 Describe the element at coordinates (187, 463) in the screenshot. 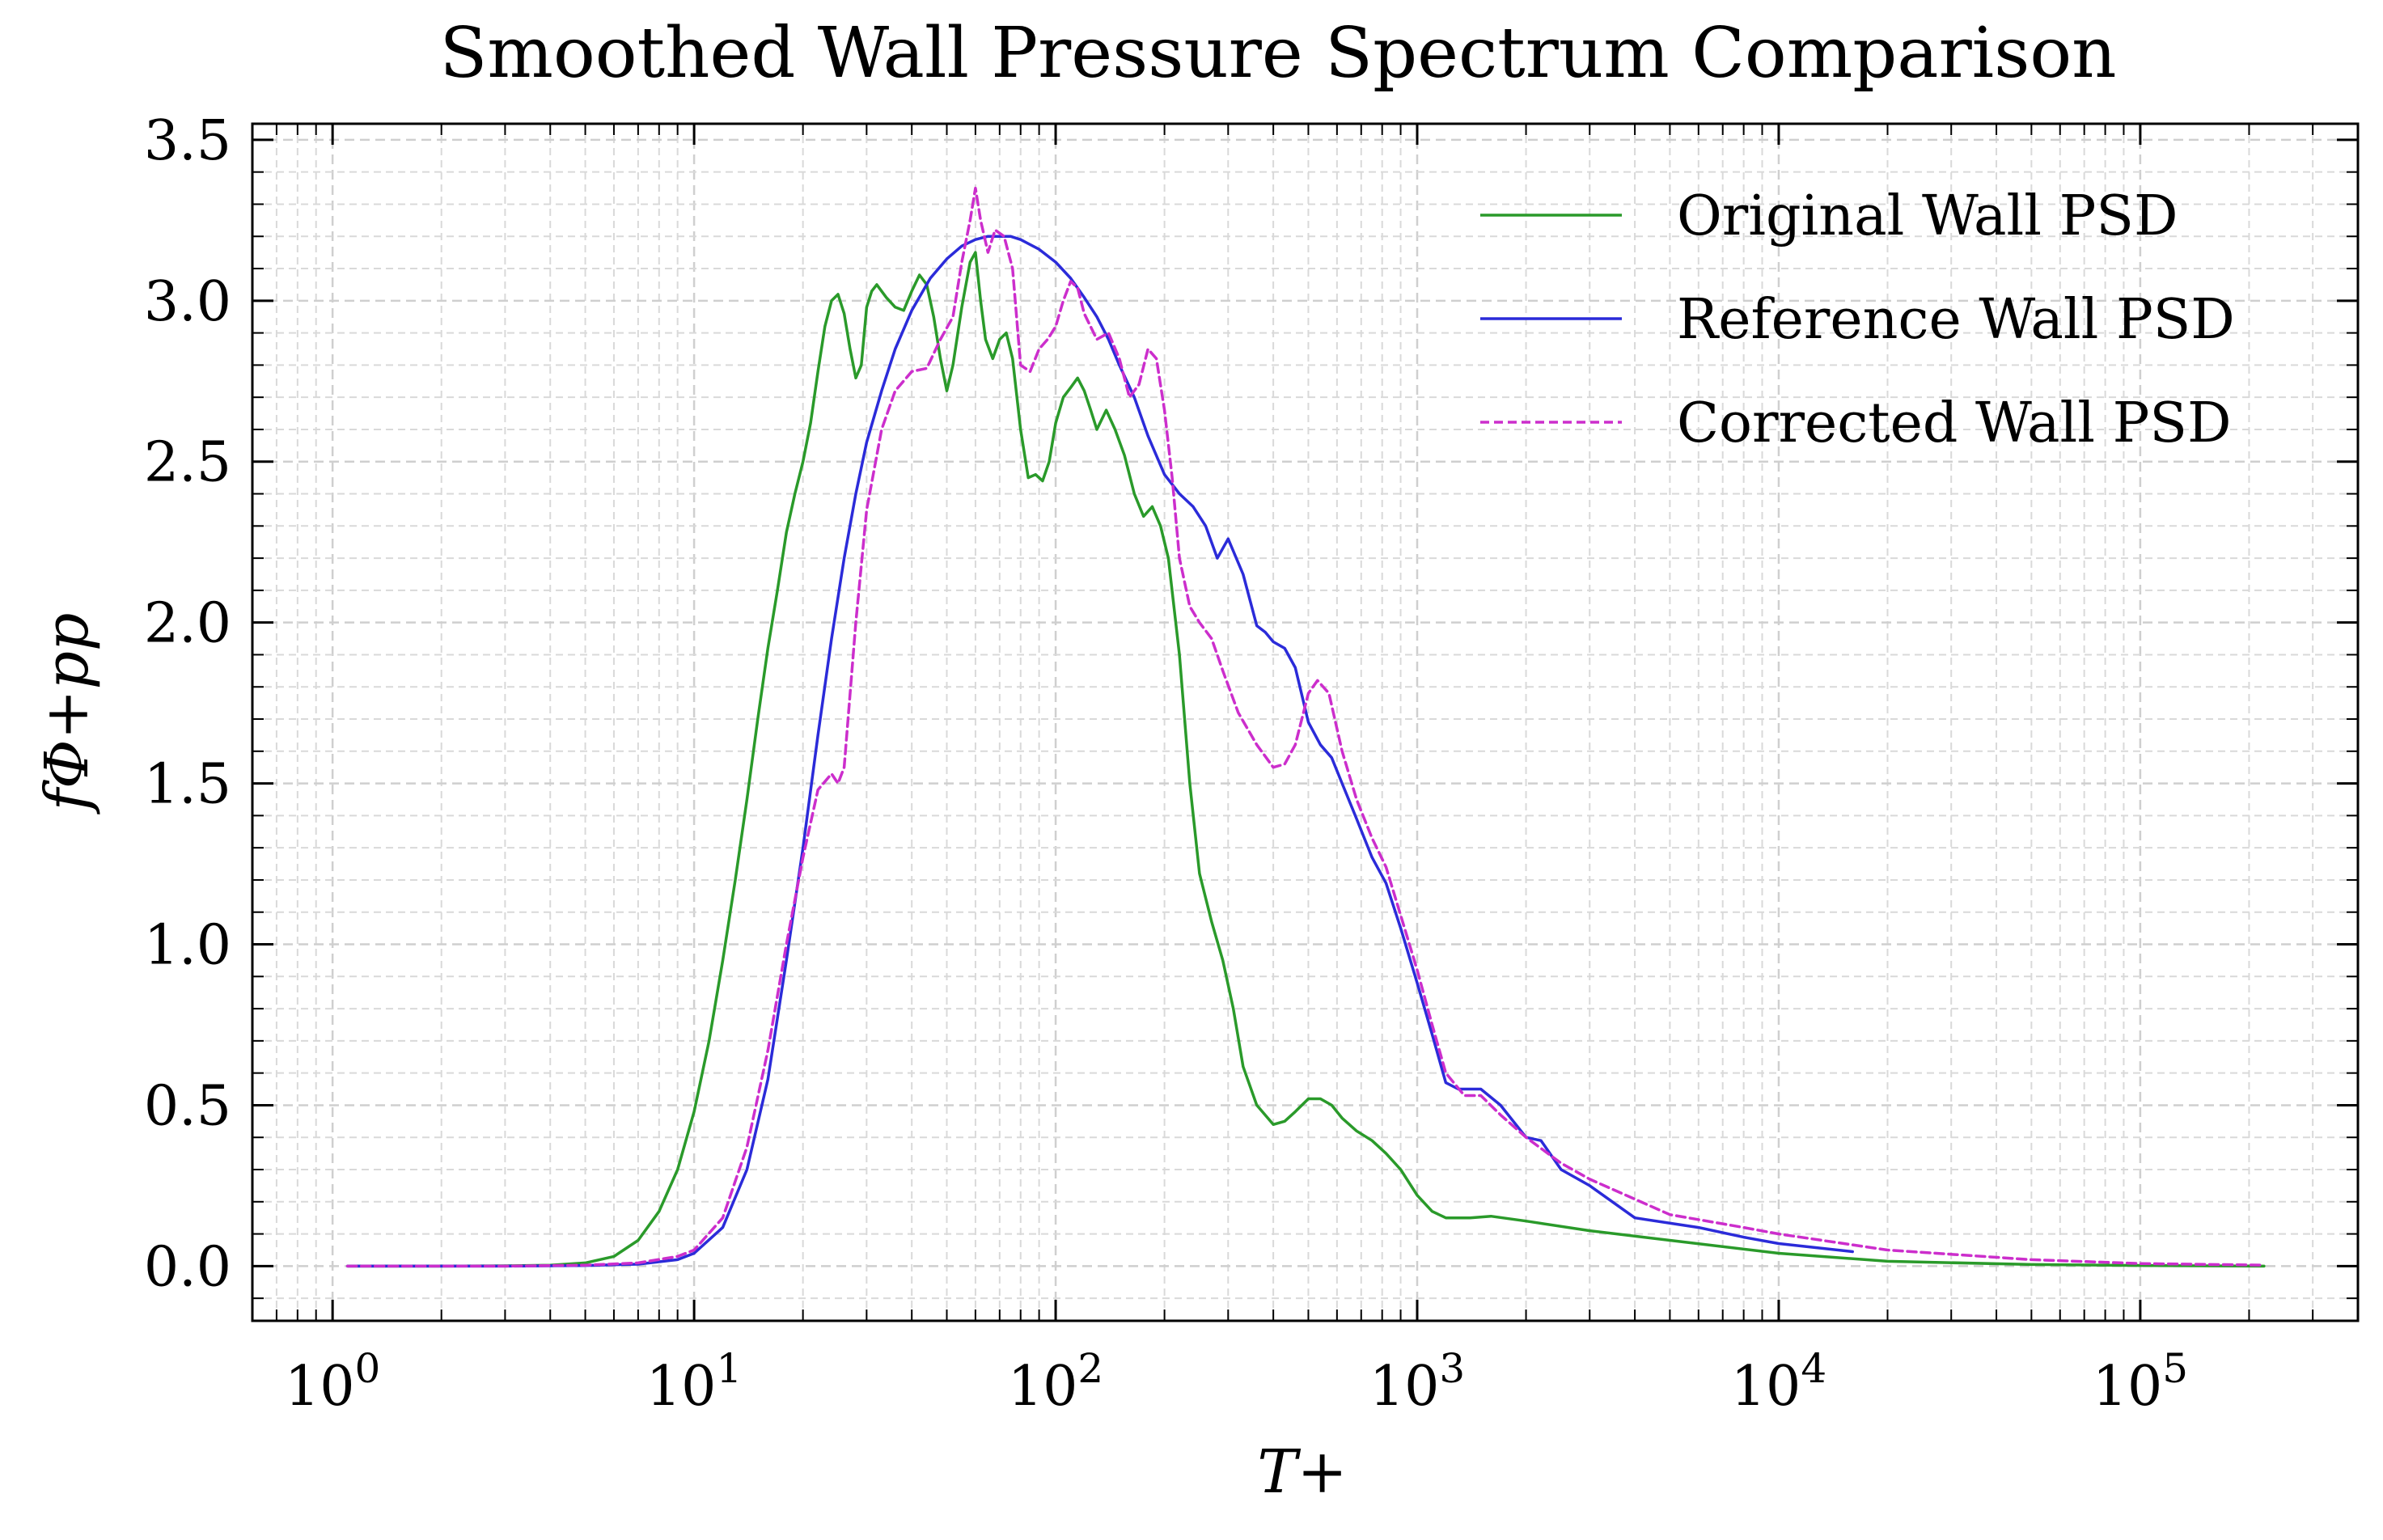

I see `y-tick-label: 2.5` at that location.